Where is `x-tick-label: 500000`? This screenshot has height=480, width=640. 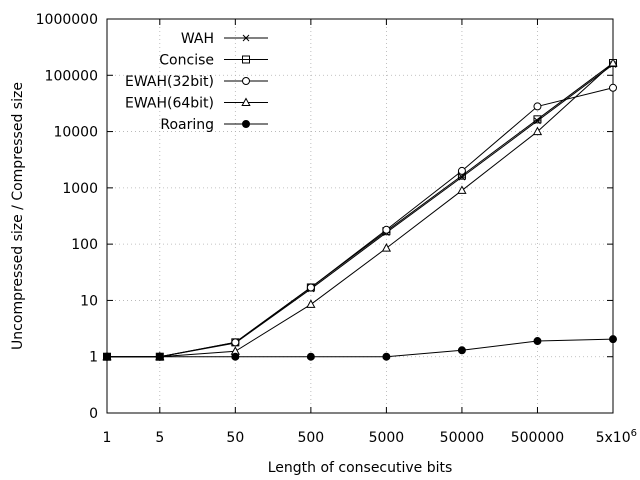
x-tick-label: 500000 is located at coordinates (537, 438).